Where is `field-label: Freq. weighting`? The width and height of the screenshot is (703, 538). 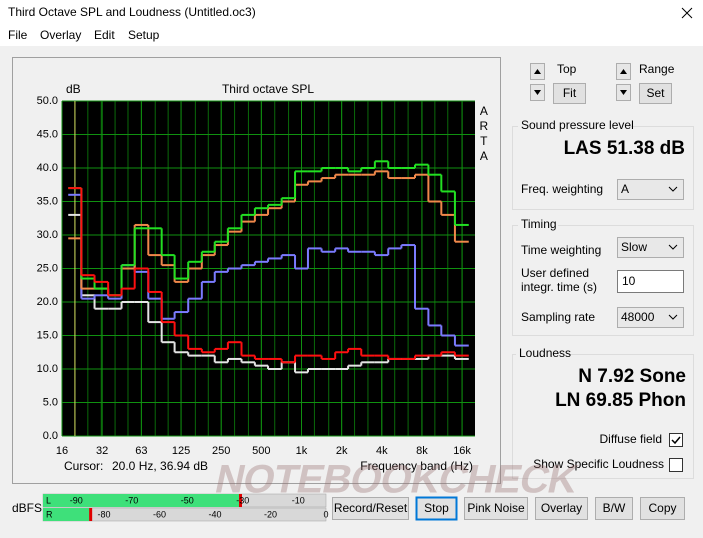 field-label: Freq. weighting is located at coordinates (562, 189).